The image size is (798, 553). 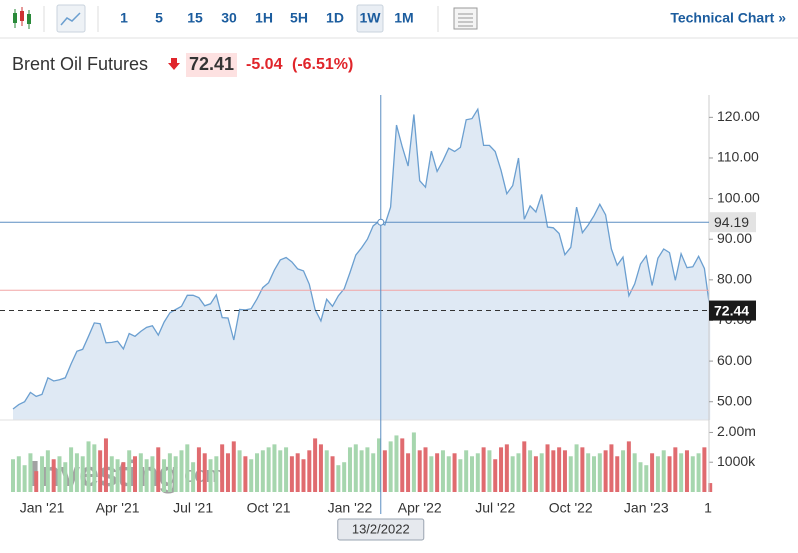 I want to click on down-arrow, so click(x=174, y=64).